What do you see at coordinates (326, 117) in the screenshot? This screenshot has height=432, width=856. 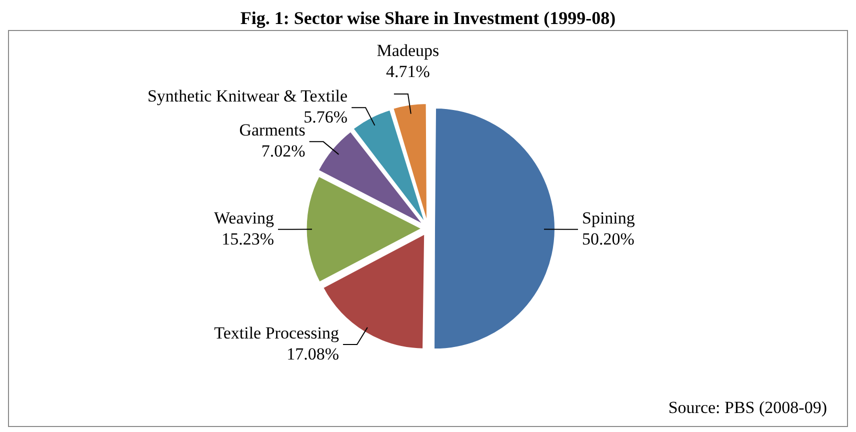 I see `data-label: 5.76%` at bounding box center [326, 117].